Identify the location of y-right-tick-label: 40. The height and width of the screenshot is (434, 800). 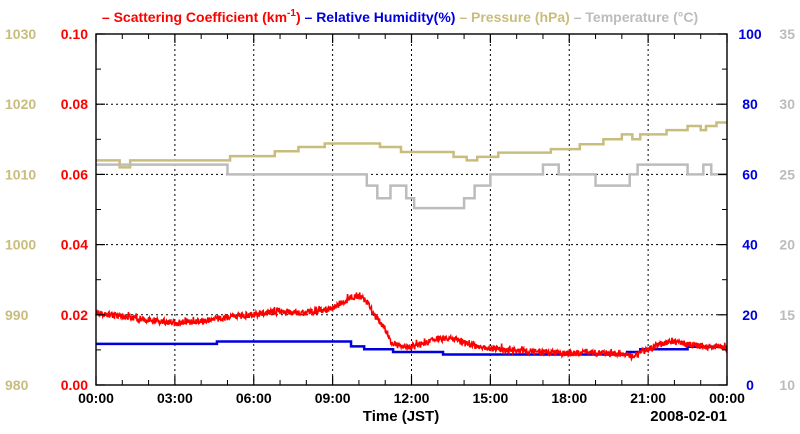
(750, 245).